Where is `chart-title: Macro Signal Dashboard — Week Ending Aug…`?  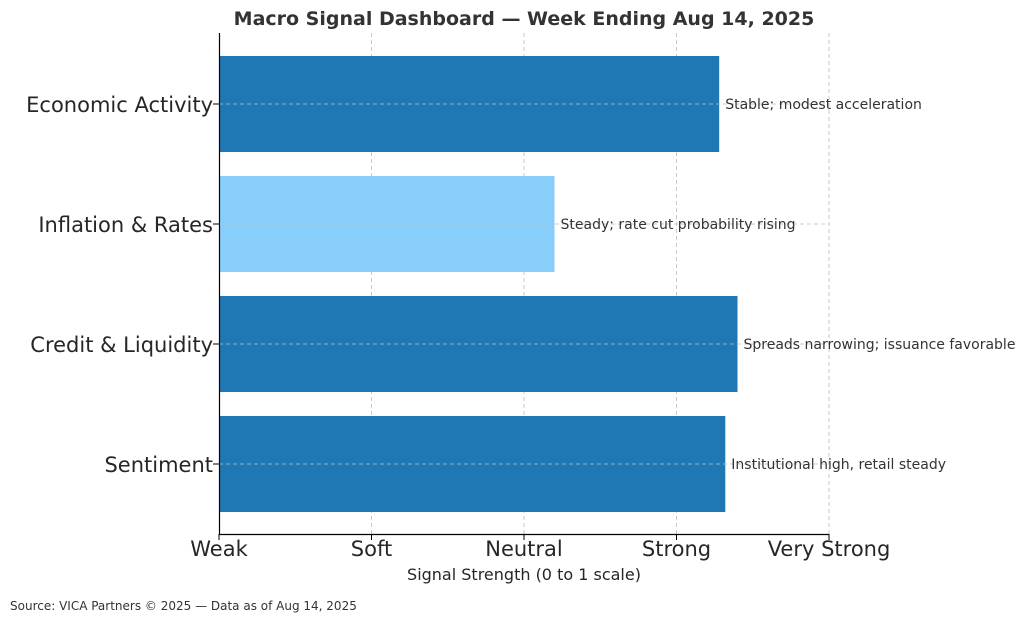 chart-title: Macro Signal Dashboard — Week Ending Aug… is located at coordinates (524, 19).